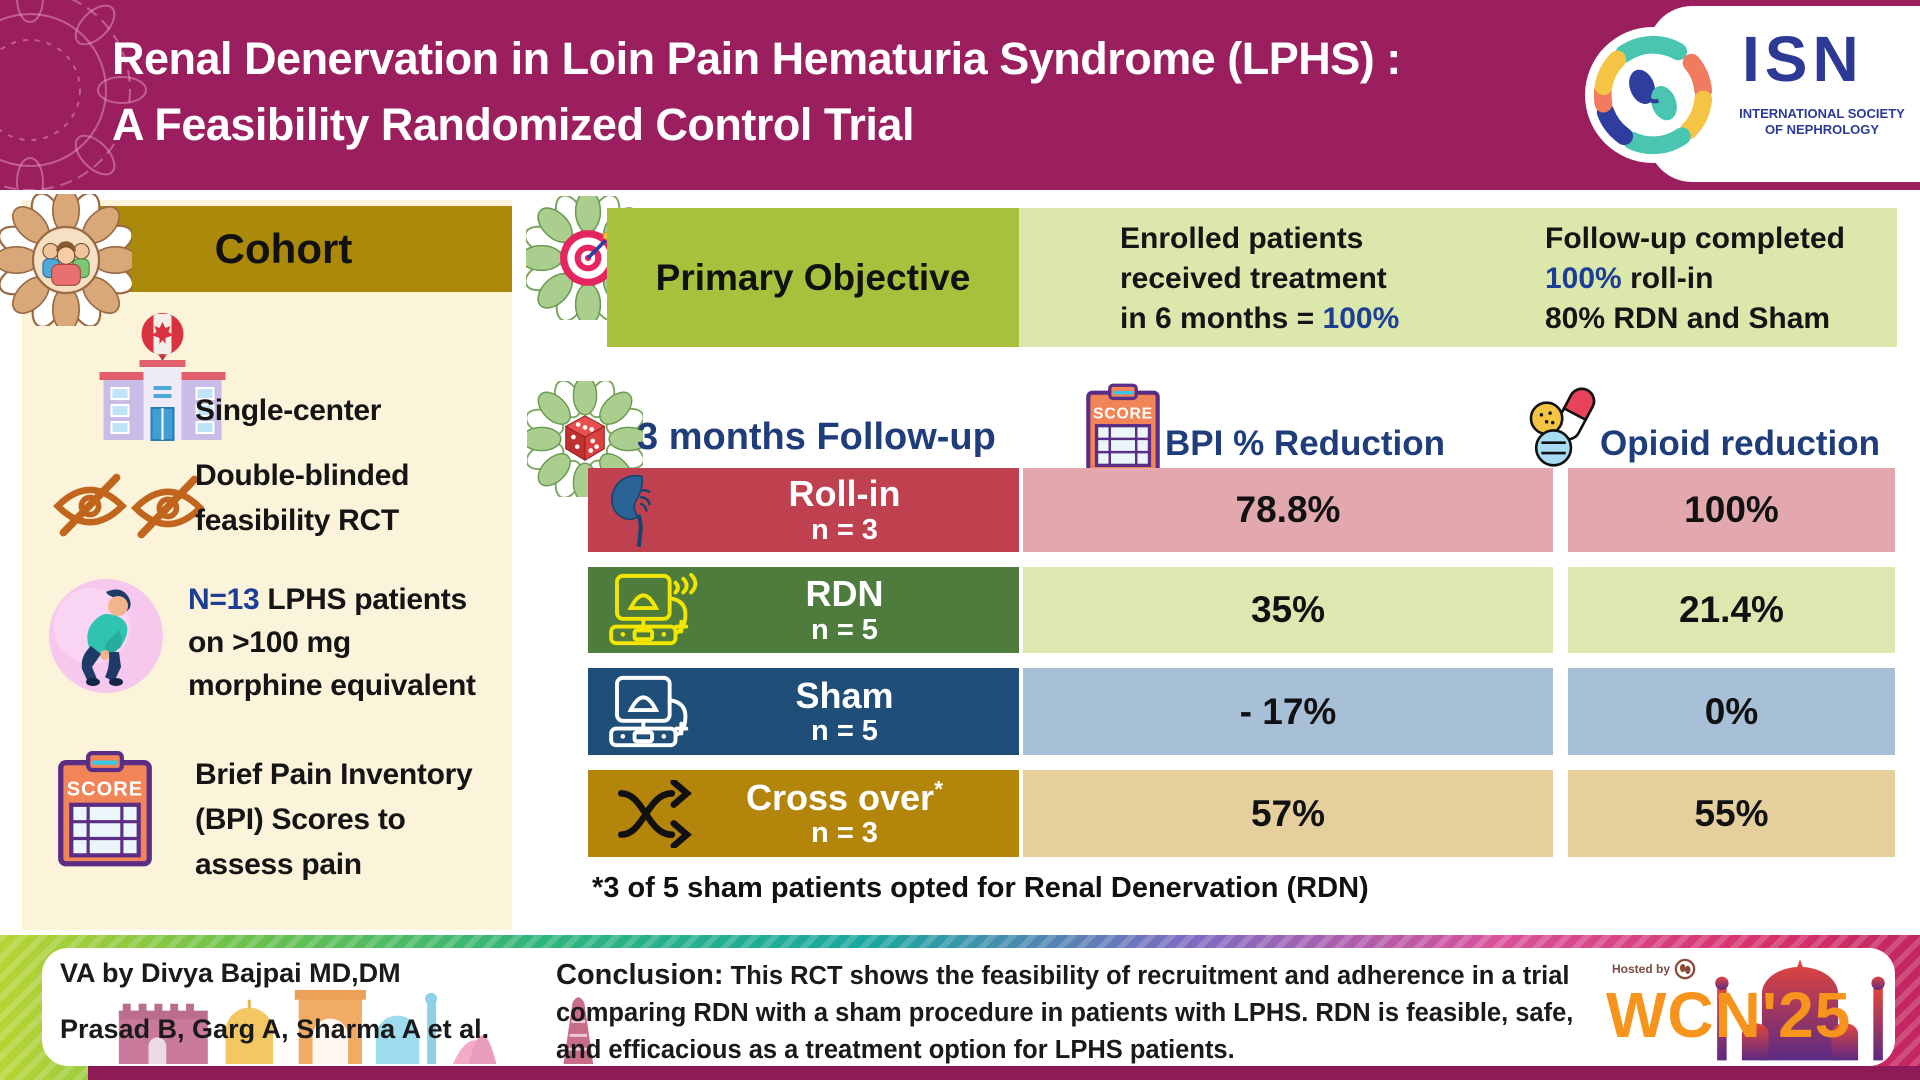 This screenshot has width=1920, height=1080. Describe the element at coordinates (105, 809) in the screenshot. I see `score-clipboard-icon: SCORE` at that location.